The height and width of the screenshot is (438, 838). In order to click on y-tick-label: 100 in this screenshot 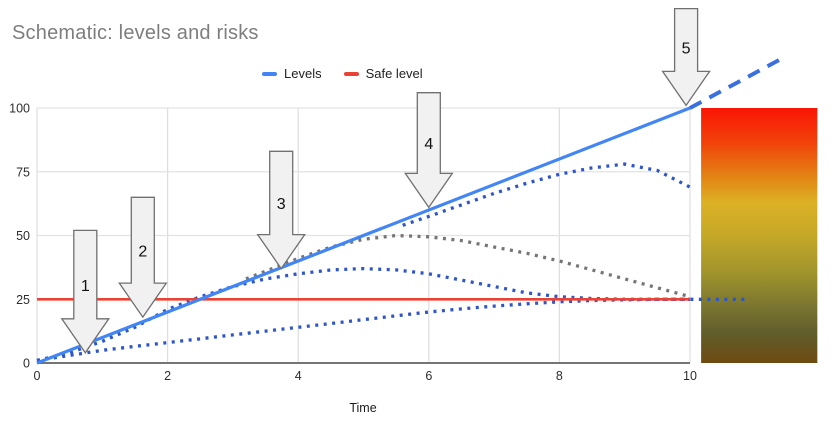, I will do `click(19, 109)`.